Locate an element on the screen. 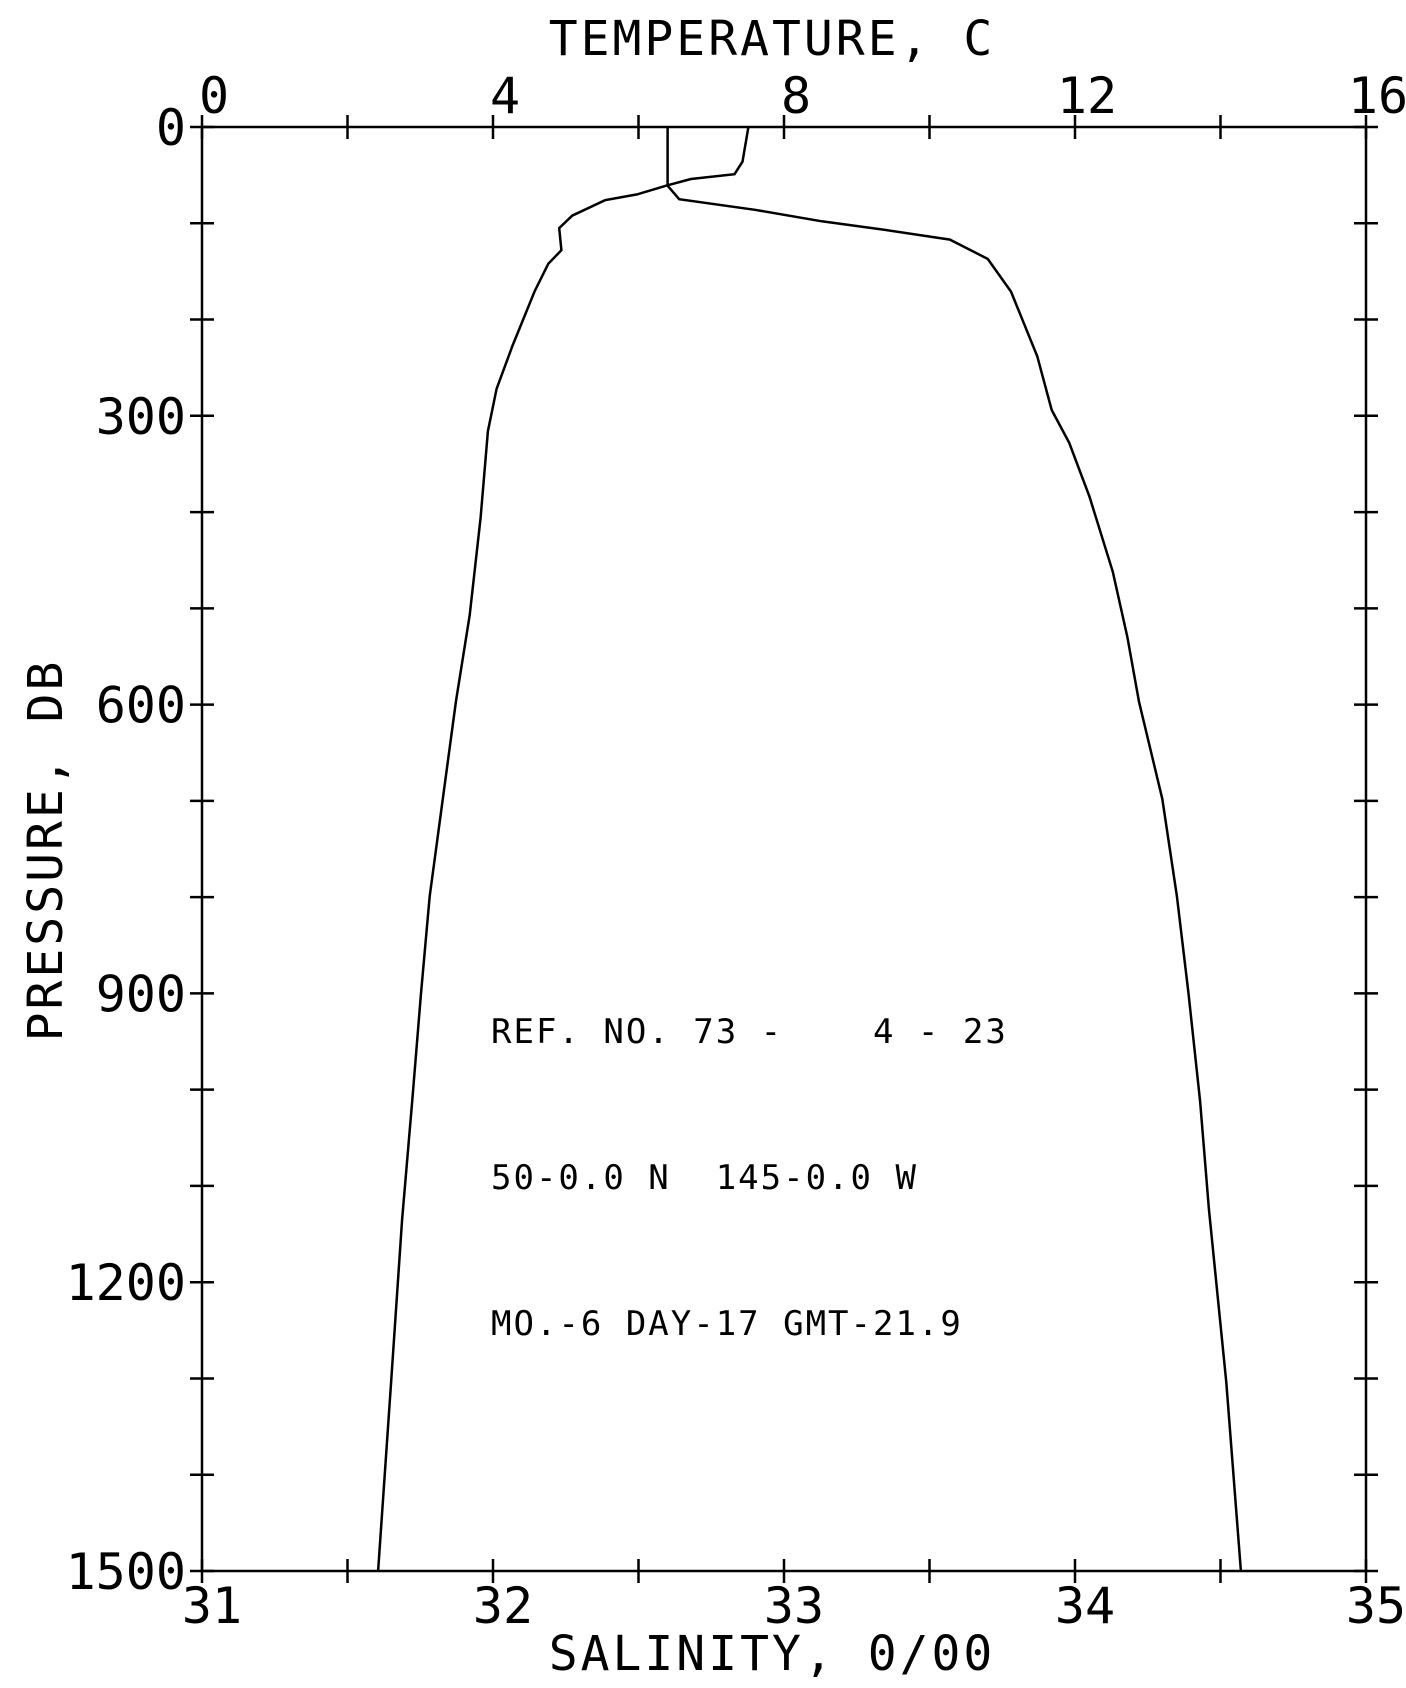 The width and height of the screenshot is (1406, 1688). y-tick-label: 1200 is located at coordinates (126, 1283).